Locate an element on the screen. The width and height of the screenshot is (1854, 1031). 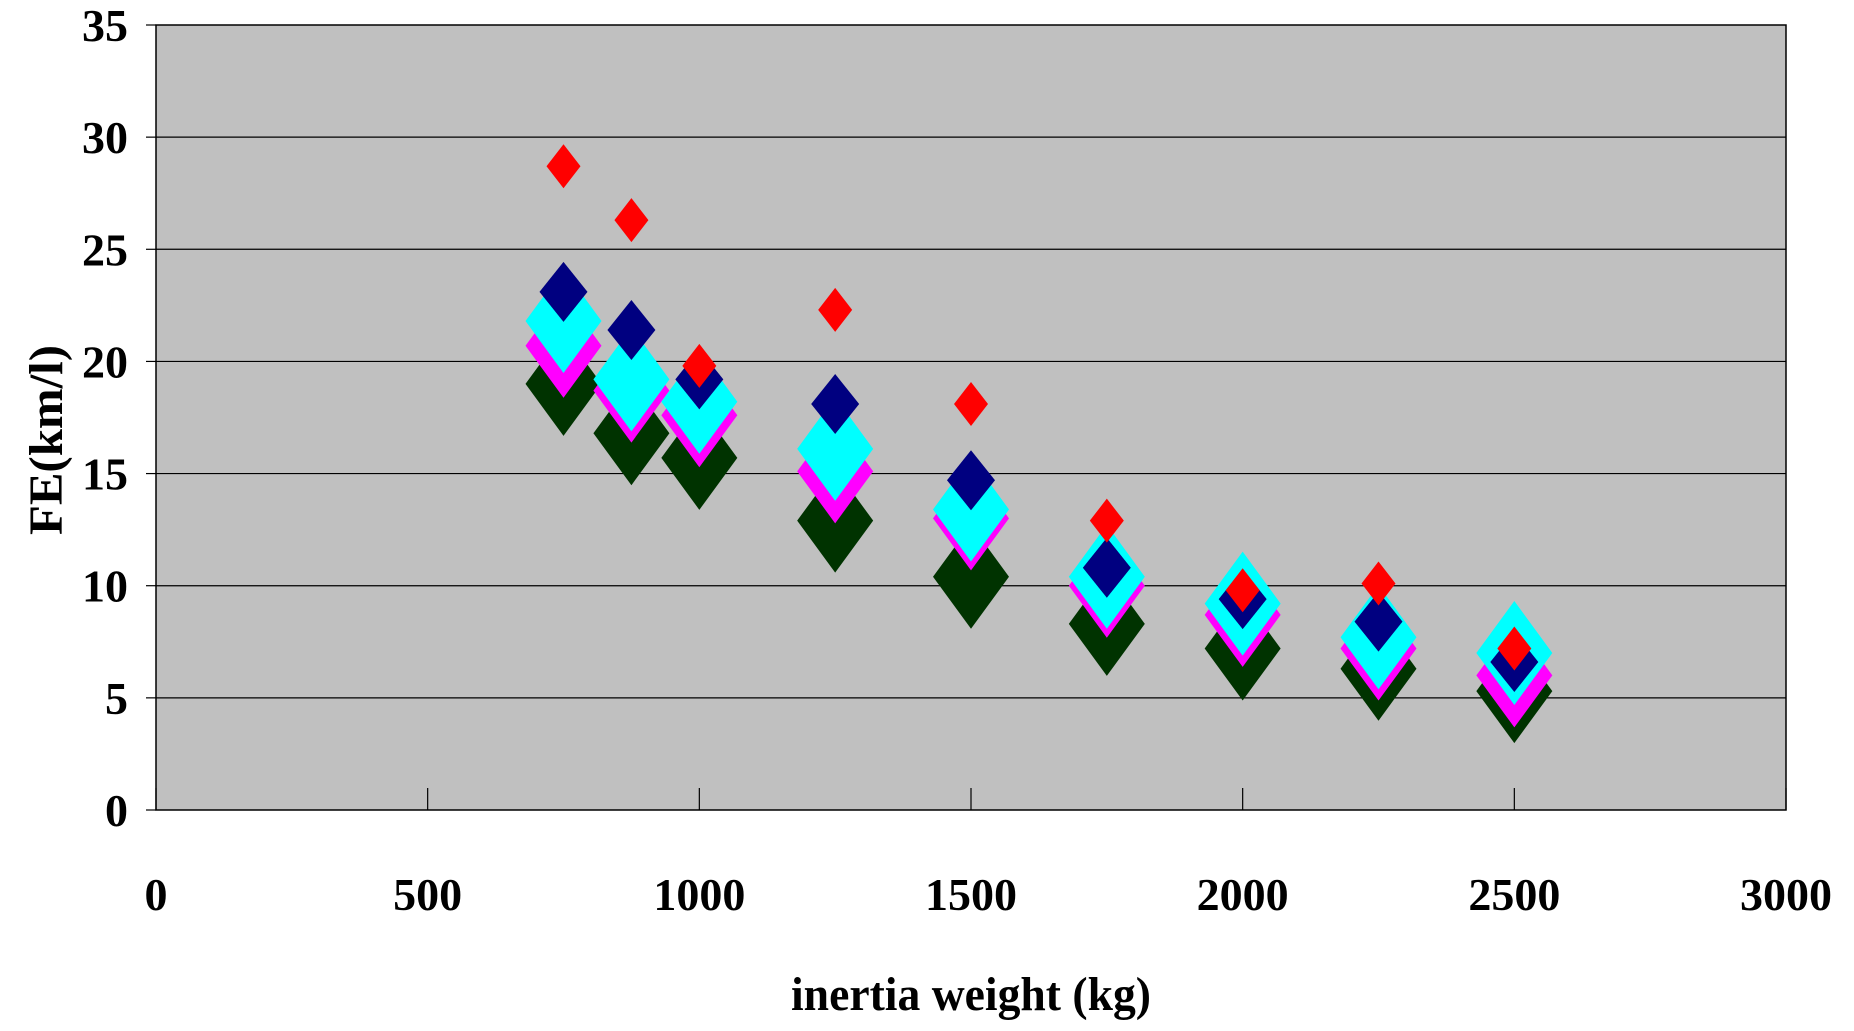
y-tick-label: 5 is located at coordinates (116, 698).